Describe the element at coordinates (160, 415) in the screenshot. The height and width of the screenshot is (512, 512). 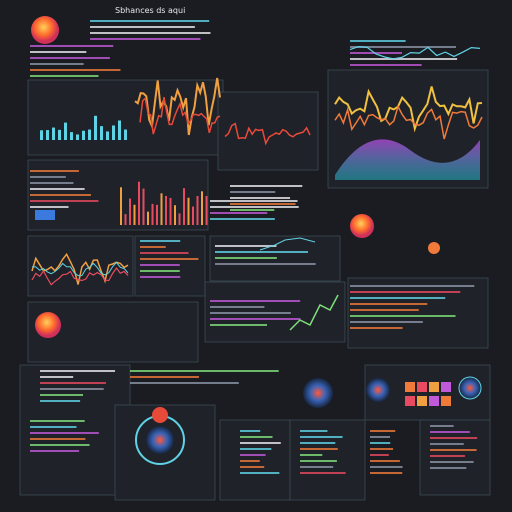
I see `radial` at that location.